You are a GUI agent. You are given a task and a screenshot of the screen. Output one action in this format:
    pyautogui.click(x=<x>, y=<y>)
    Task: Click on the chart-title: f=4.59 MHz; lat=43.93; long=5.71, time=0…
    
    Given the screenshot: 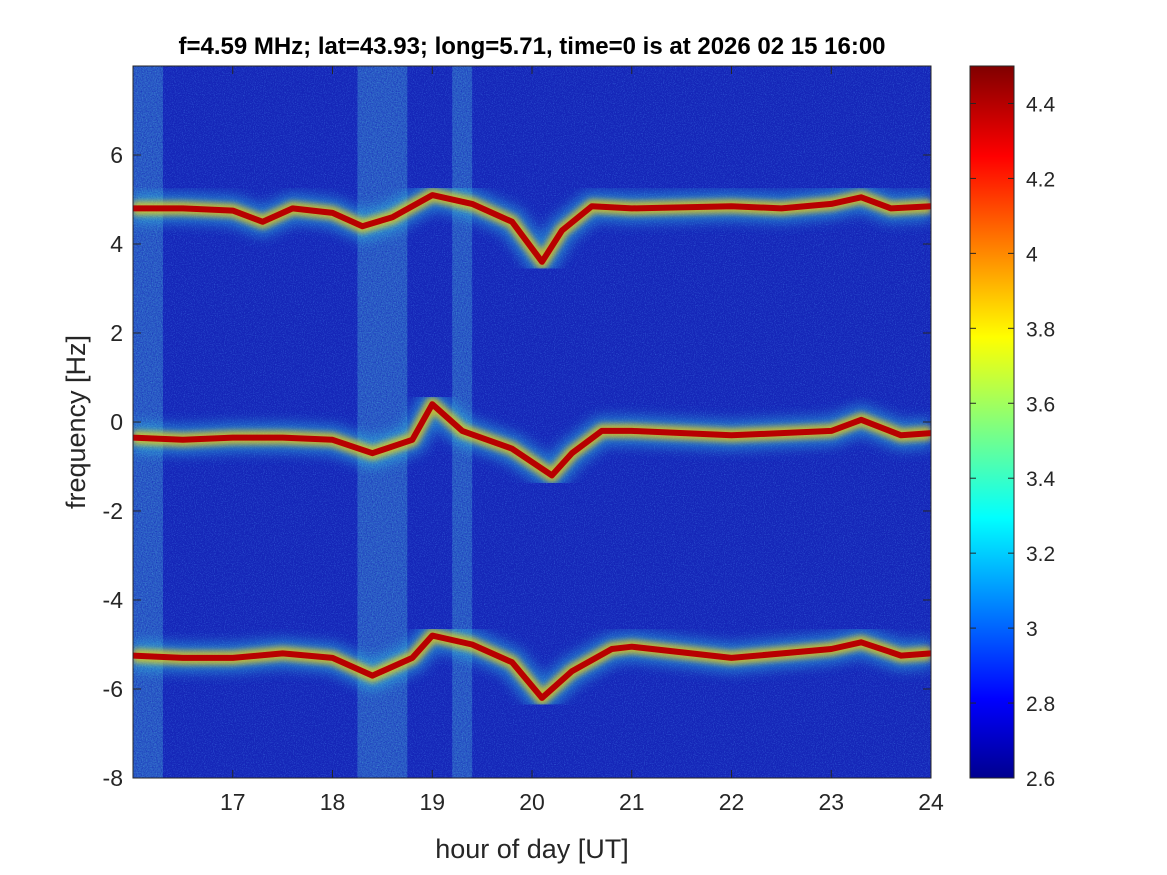 What is the action you would take?
    pyautogui.click(x=531, y=46)
    